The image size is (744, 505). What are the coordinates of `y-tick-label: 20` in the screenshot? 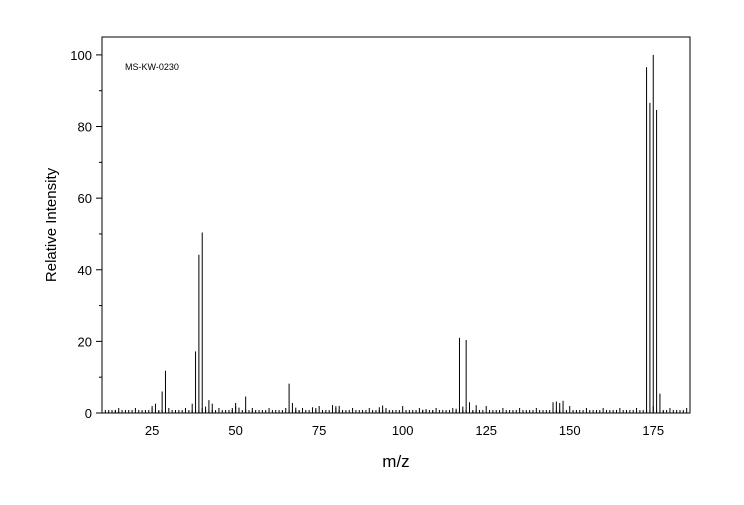 It's located at (85, 341).